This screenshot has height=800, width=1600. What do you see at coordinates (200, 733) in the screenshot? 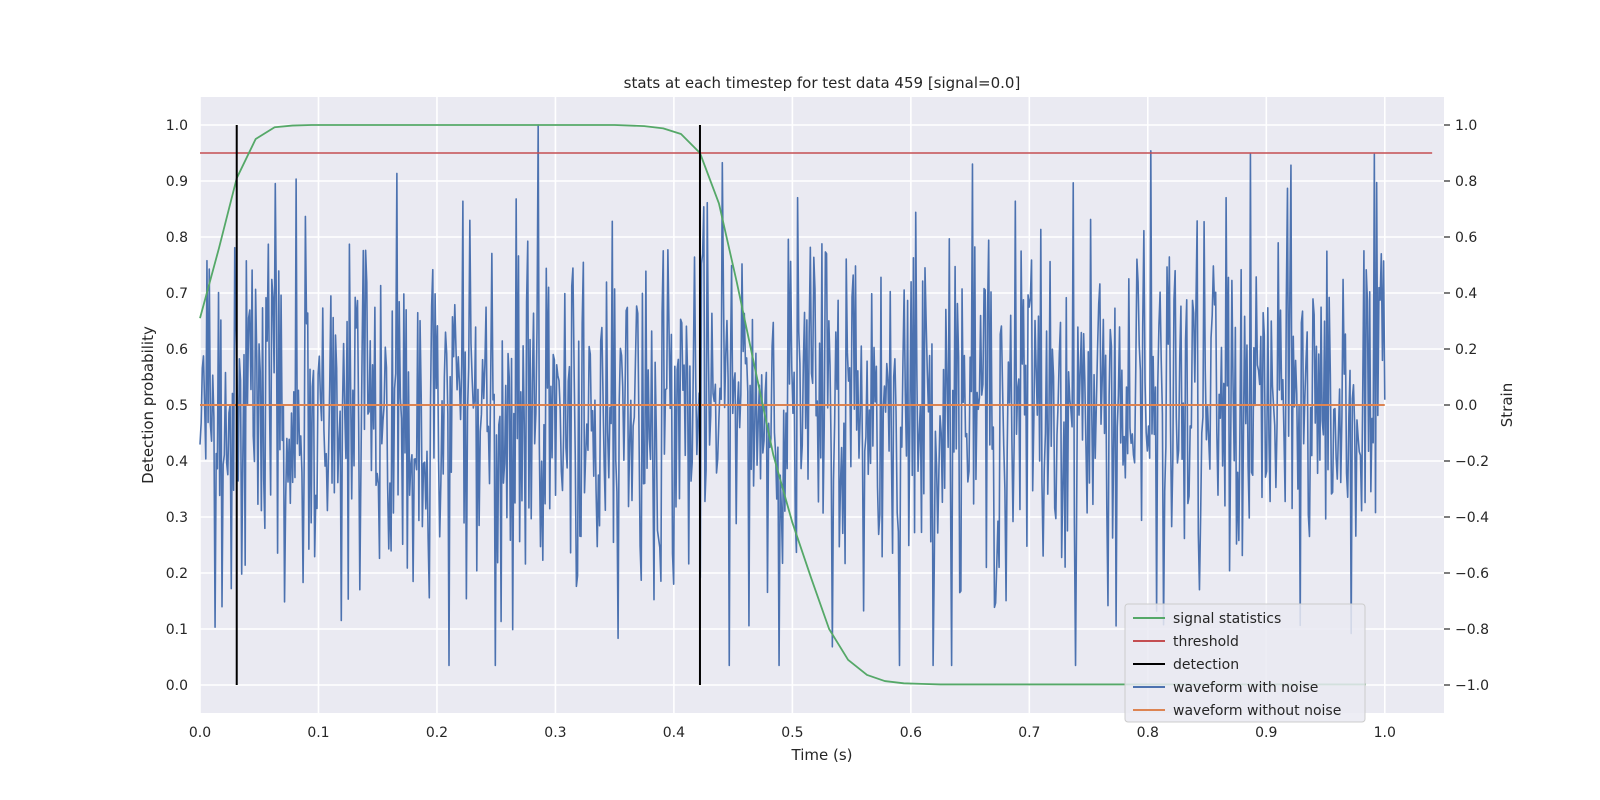
I see `x-tick-label: 0.0` at bounding box center [200, 733].